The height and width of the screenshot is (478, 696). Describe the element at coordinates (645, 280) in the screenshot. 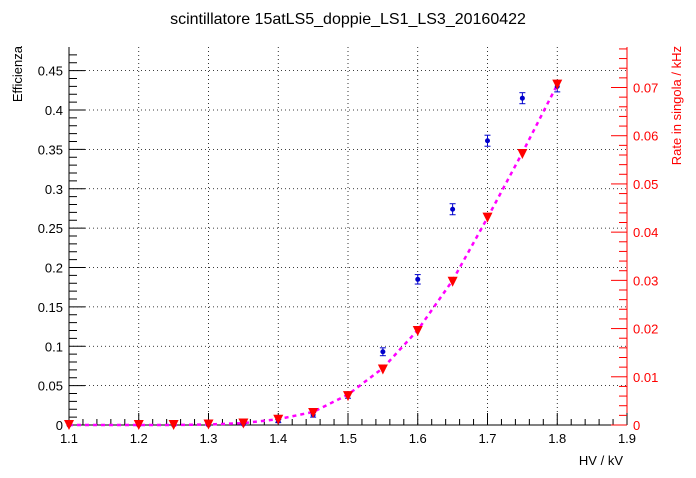

I see `y-right-tick-label: 0.03` at that location.